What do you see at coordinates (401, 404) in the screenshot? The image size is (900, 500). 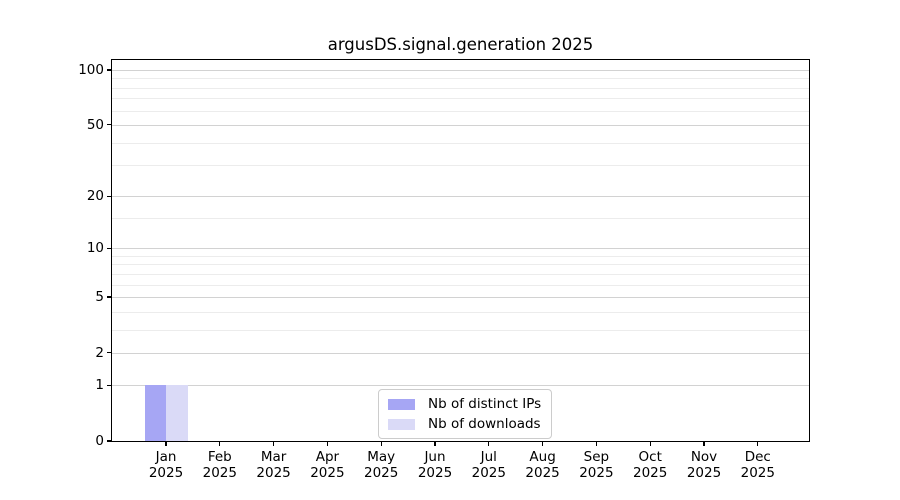 I see `legend-swatch-distinct-ips` at bounding box center [401, 404].